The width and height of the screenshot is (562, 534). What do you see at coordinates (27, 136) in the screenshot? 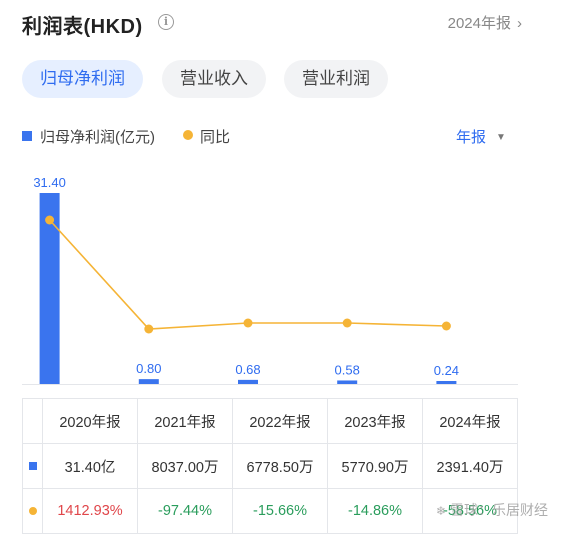
I see `legend-bar-swatch` at bounding box center [27, 136].